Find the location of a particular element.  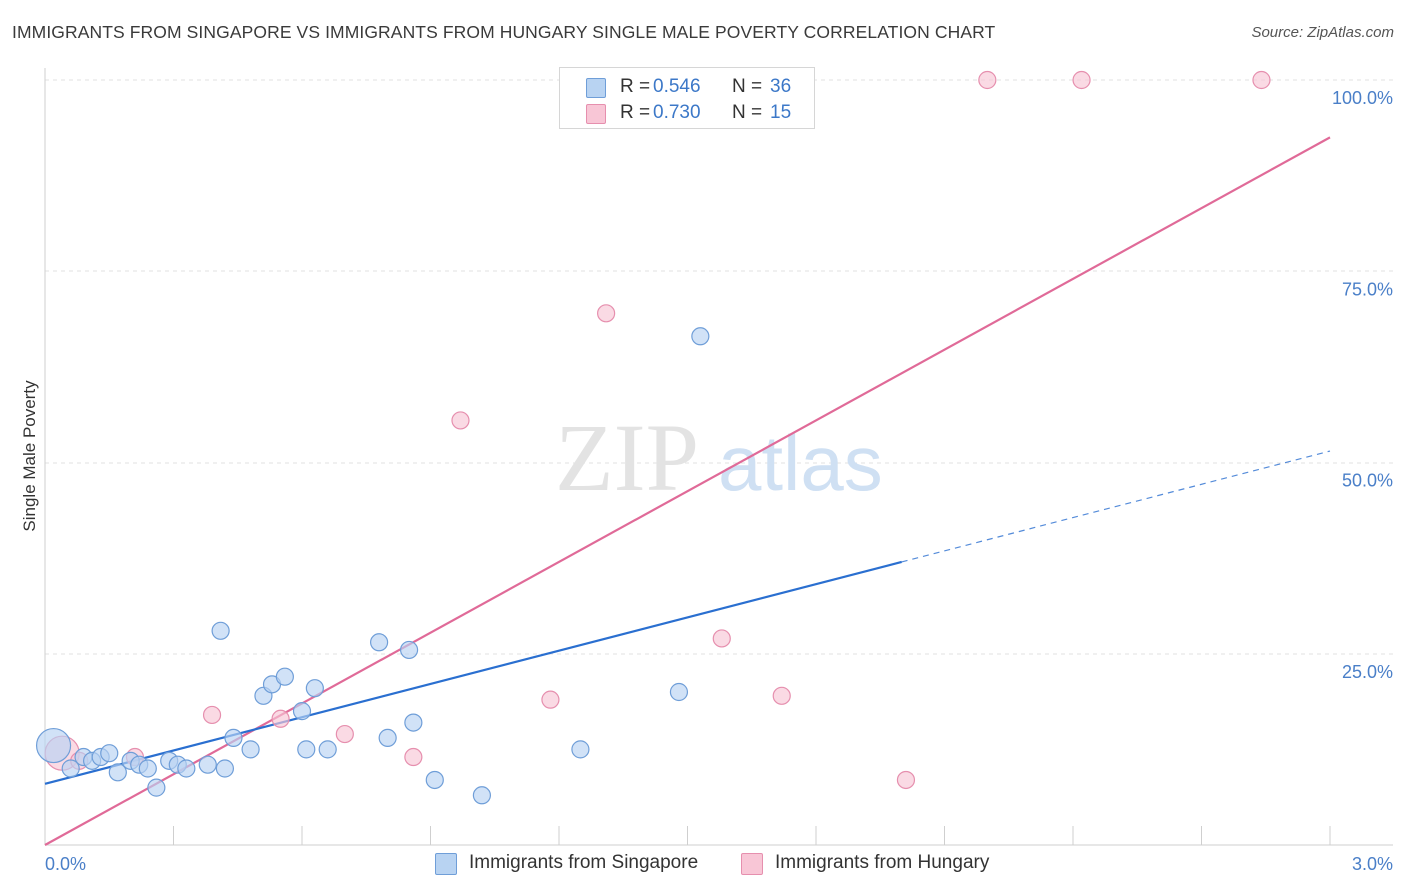

legend-r-value-hungary: 0.730 is located at coordinates (677, 112).